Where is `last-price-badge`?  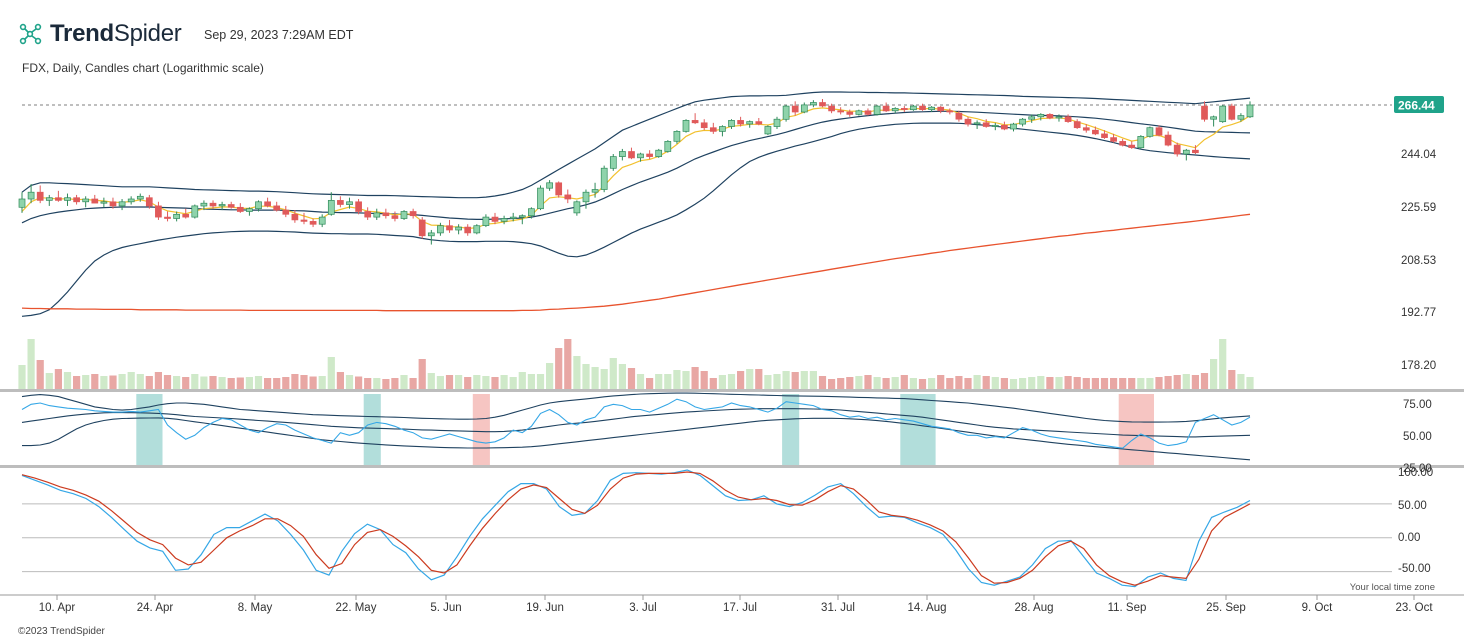 last-price-badge is located at coordinates (1419, 105).